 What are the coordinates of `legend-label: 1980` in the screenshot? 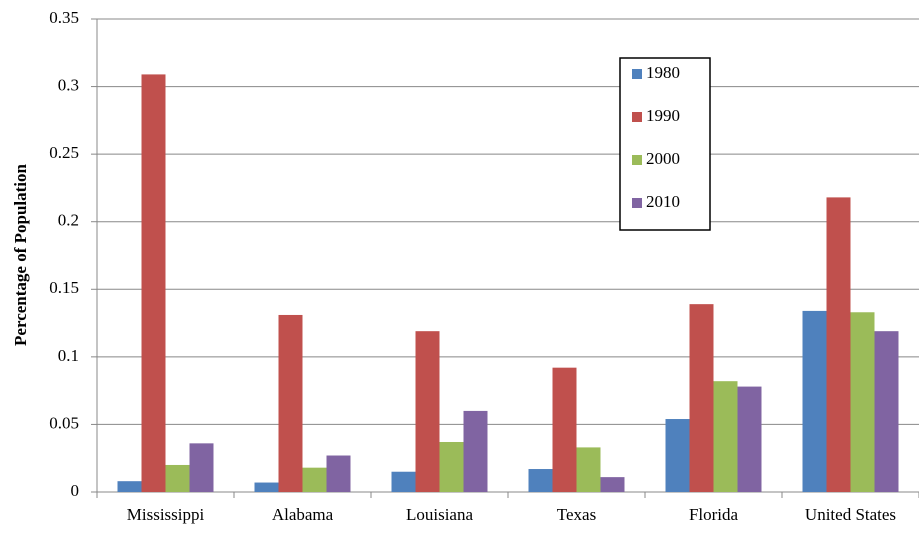 It's located at (663, 72).